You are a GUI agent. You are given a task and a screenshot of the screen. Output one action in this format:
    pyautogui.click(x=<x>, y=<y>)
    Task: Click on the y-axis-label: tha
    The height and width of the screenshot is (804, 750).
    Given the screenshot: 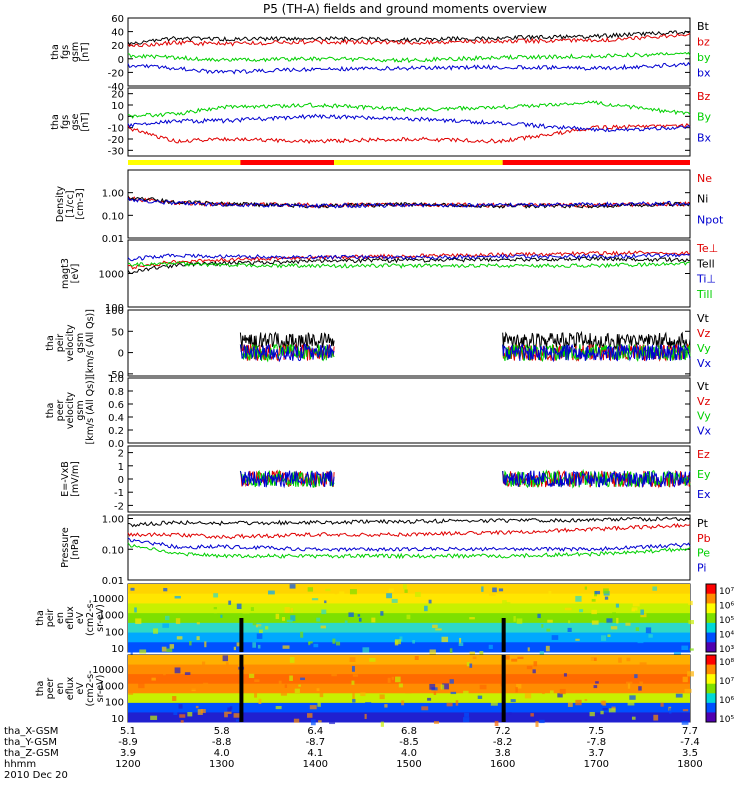 What is the action you would take?
    pyautogui.click(x=40, y=689)
    